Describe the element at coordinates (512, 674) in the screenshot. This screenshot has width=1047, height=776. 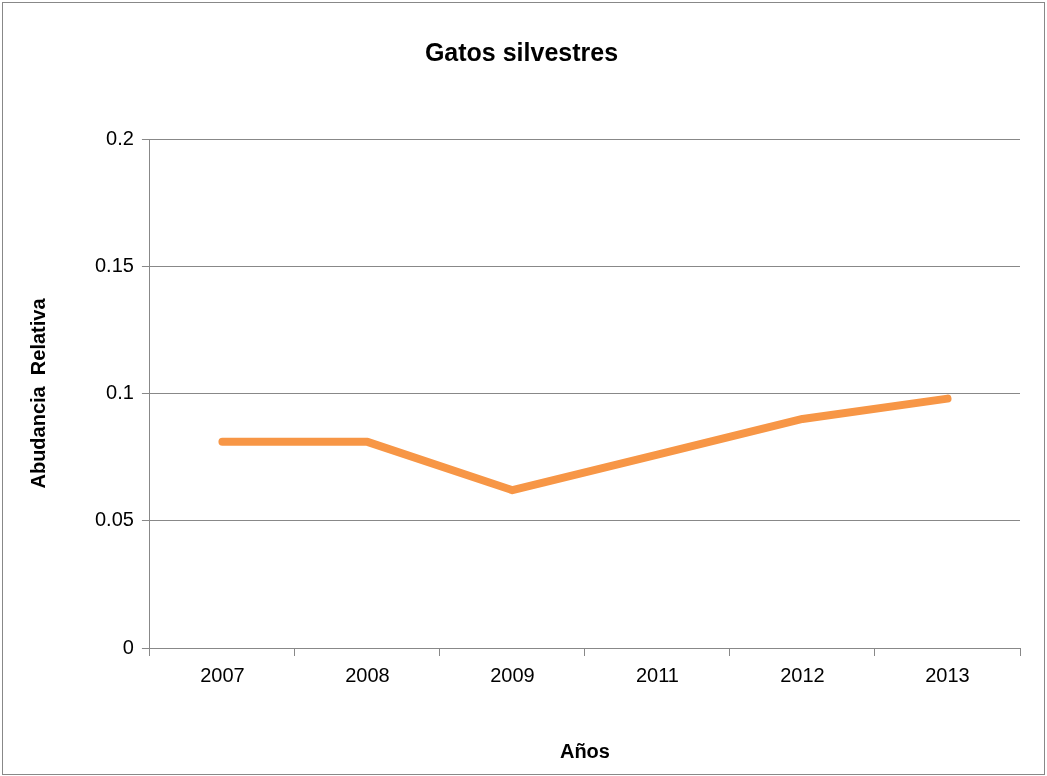
I see `x-tick-label: 2009` at that location.